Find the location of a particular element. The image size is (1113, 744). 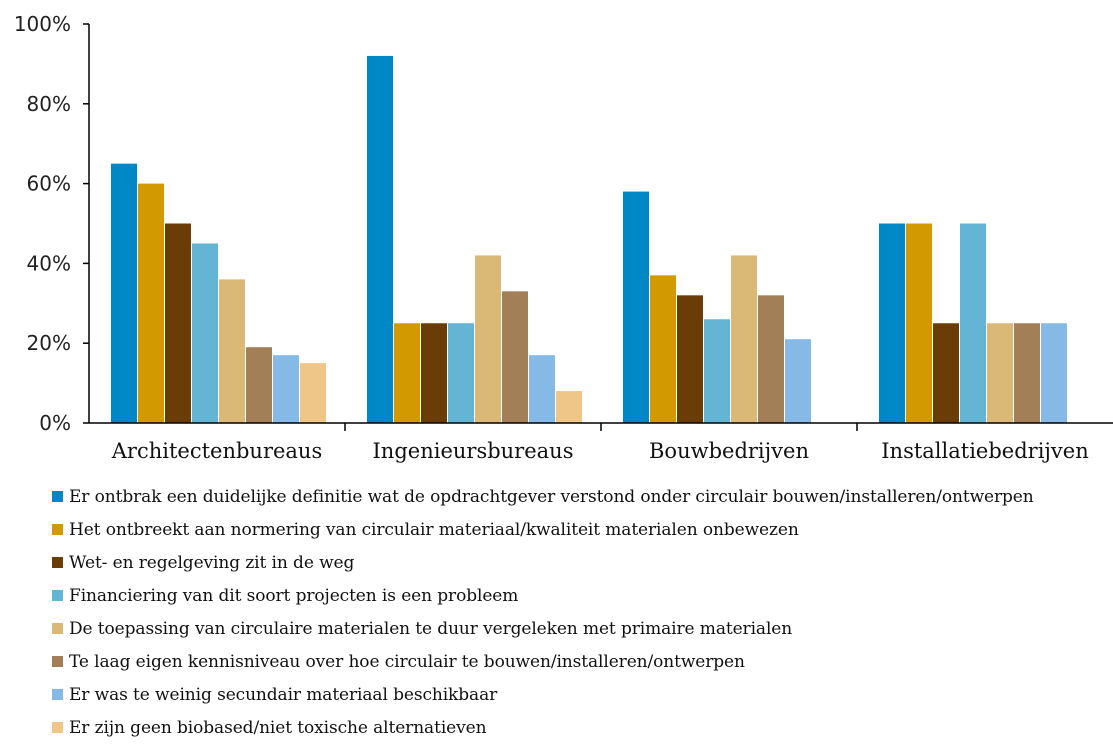

y-tick-label: 40% is located at coordinates (49, 263).